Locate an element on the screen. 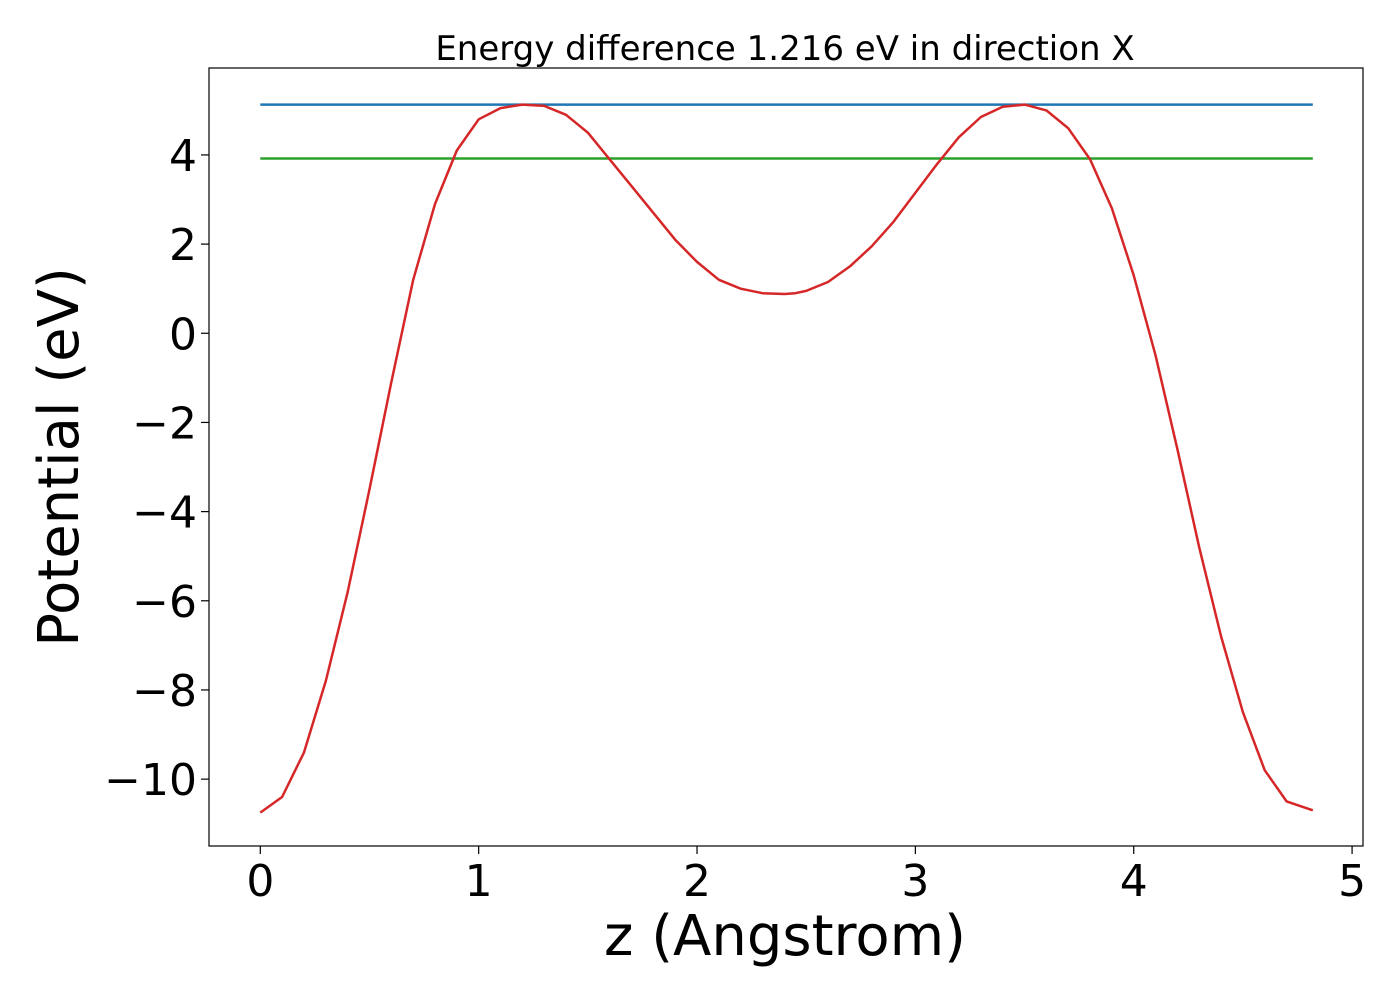  x-axis: 0 1 2 3 4 5 is located at coordinates (806, 876).